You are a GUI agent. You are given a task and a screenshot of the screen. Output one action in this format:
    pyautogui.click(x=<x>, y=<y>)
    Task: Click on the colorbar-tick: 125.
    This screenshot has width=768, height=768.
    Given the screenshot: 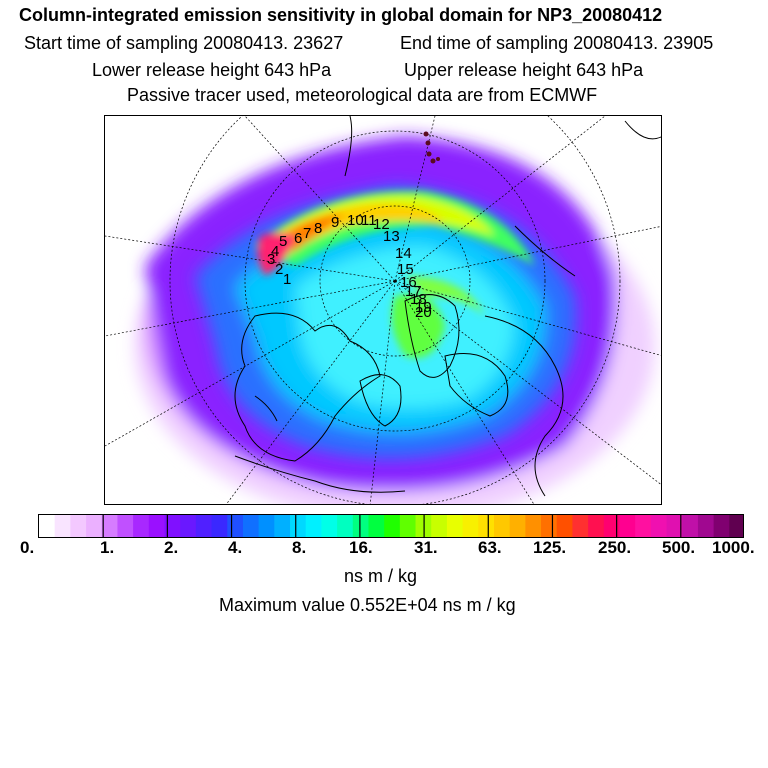 What is the action you would take?
    pyautogui.click(x=550, y=547)
    